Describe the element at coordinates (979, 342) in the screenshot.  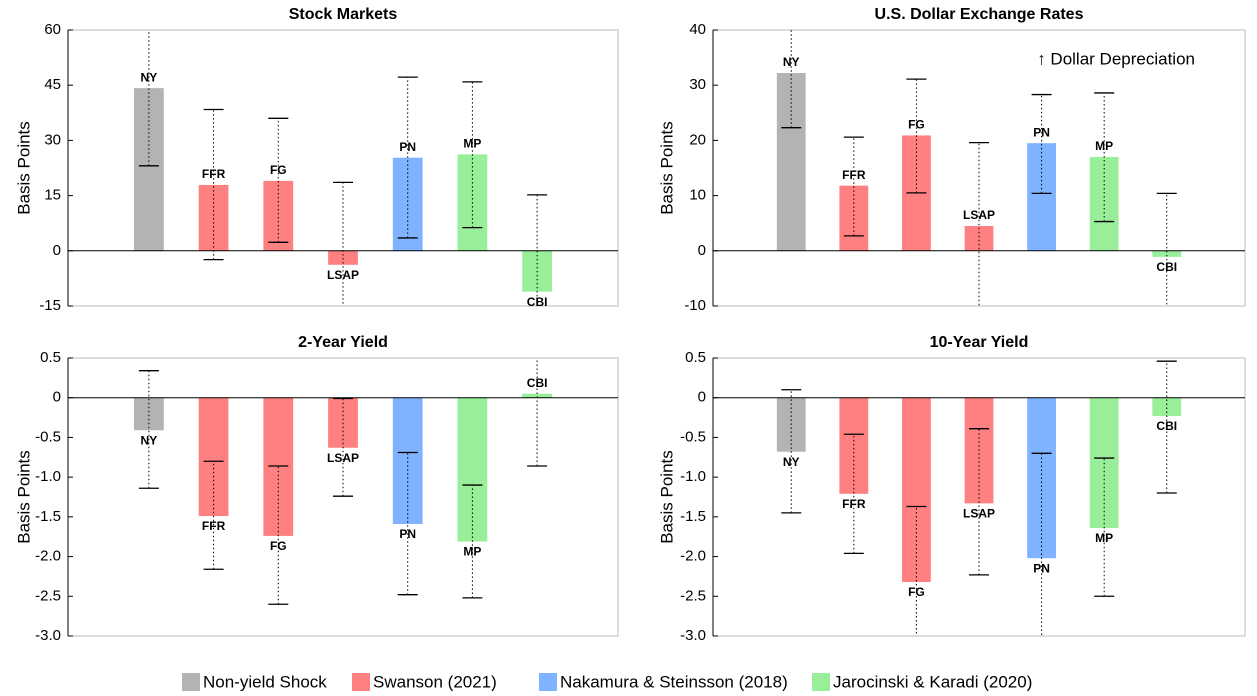
I see `chart-title: 10-Year Yield` at that location.